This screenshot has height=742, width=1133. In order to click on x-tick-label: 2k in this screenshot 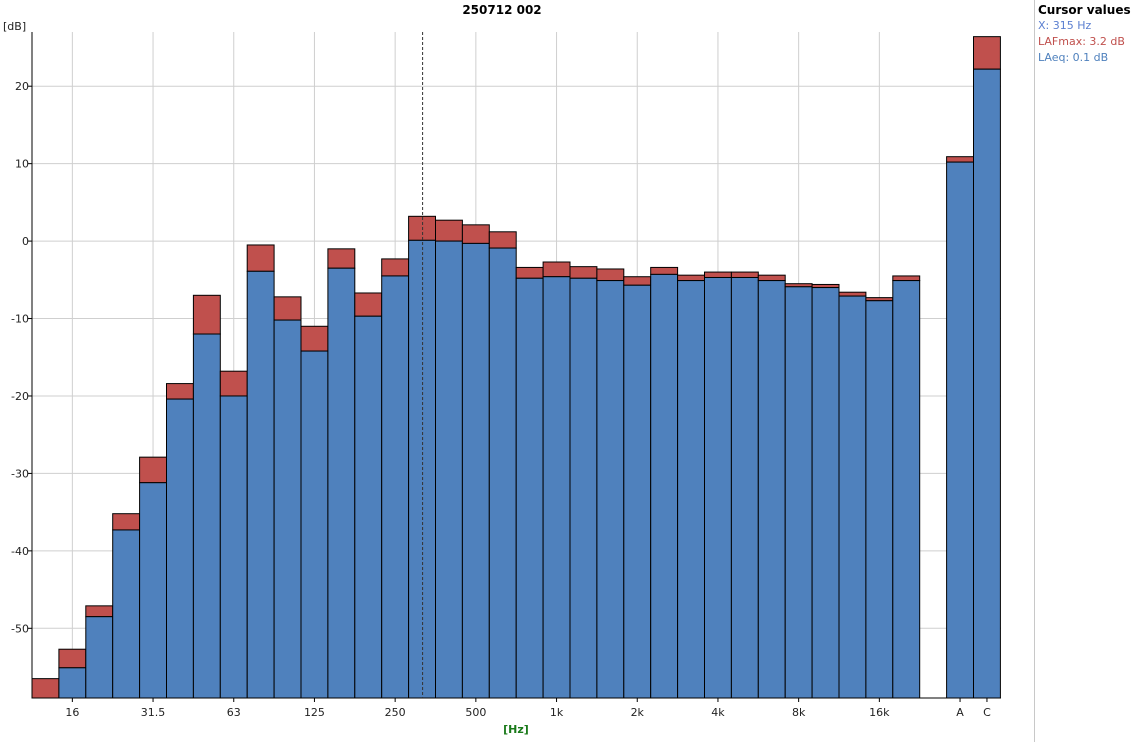, I will do `click(638, 712)`.